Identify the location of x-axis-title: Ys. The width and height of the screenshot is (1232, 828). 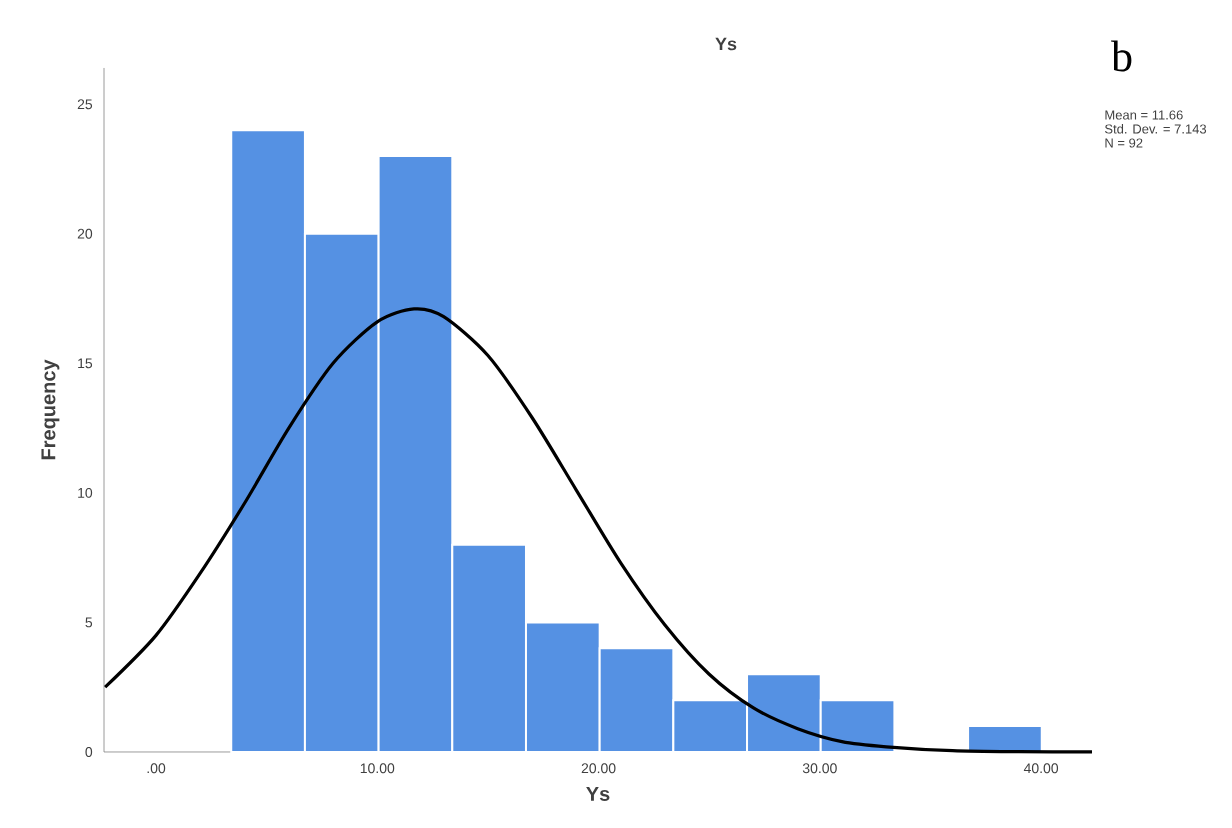
(598, 793).